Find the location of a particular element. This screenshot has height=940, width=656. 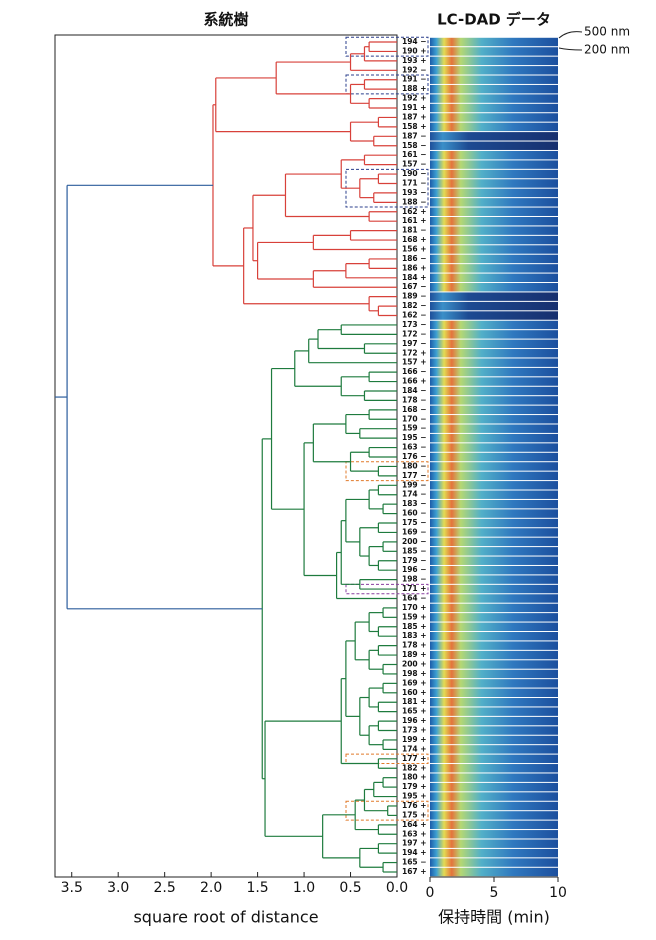

leaf-label: 198 + is located at coordinates (414, 673).